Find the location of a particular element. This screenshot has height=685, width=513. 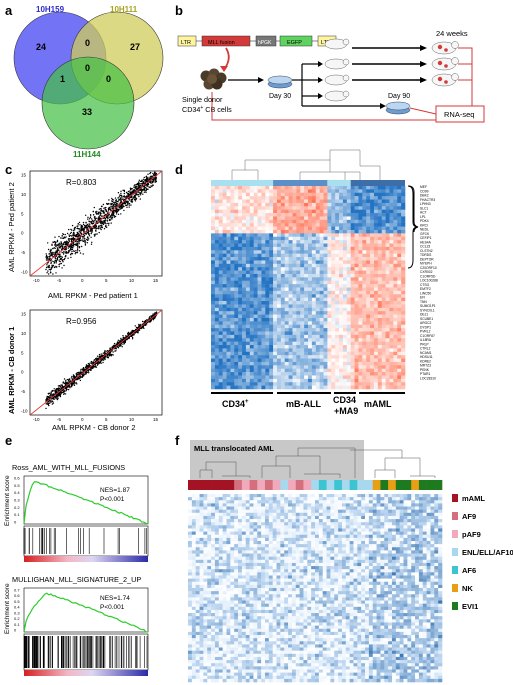

source-cells-label-2: CD34+ CB cells is located at coordinates (207, 109).